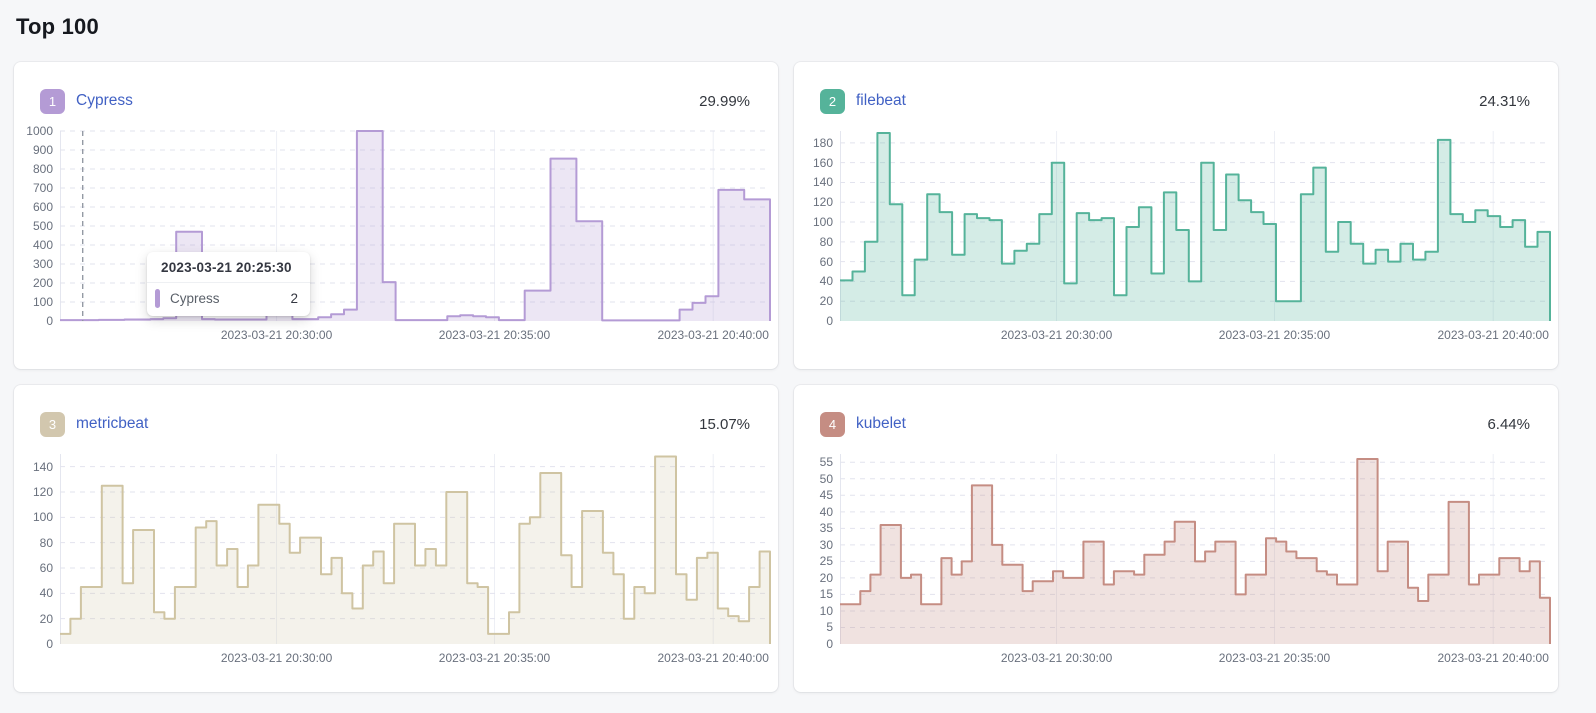 This screenshot has width=1596, height=713. What do you see at coordinates (42, 245) in the screenshot?
I see `y-tick-label: 400` at bounding box center [42, 245].